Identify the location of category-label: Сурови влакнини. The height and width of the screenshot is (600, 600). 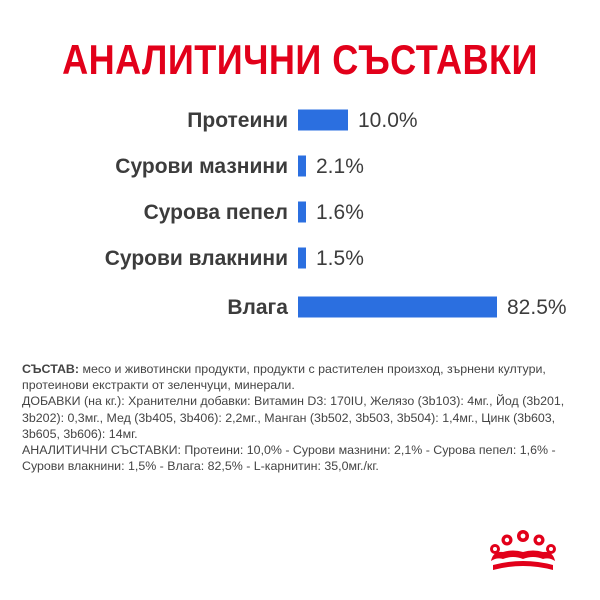
(196, 258).